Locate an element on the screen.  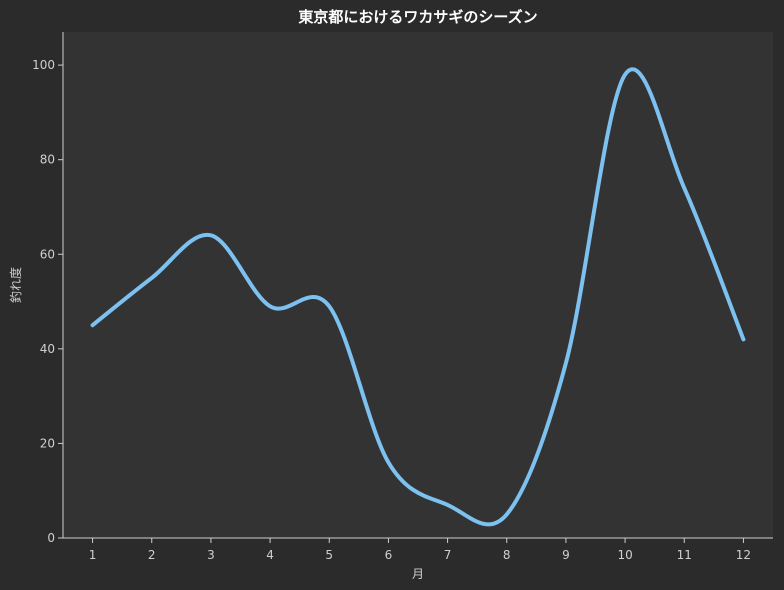
y-tick-label: 100 is located at coordinates (43, 65).